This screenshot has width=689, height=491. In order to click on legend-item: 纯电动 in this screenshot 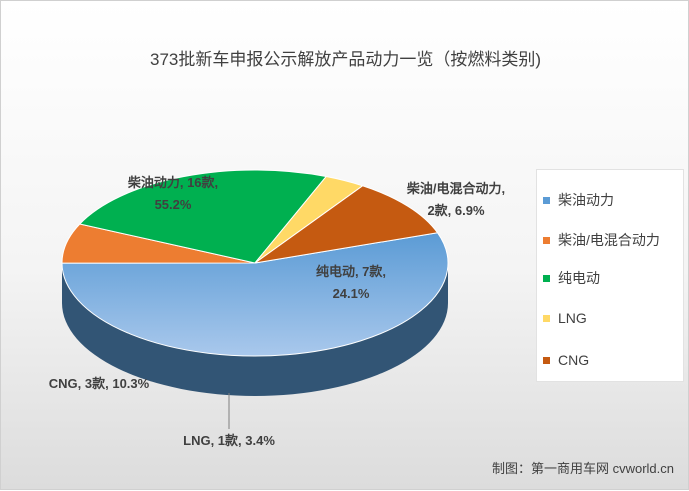, I will do `click(571, 278)`.